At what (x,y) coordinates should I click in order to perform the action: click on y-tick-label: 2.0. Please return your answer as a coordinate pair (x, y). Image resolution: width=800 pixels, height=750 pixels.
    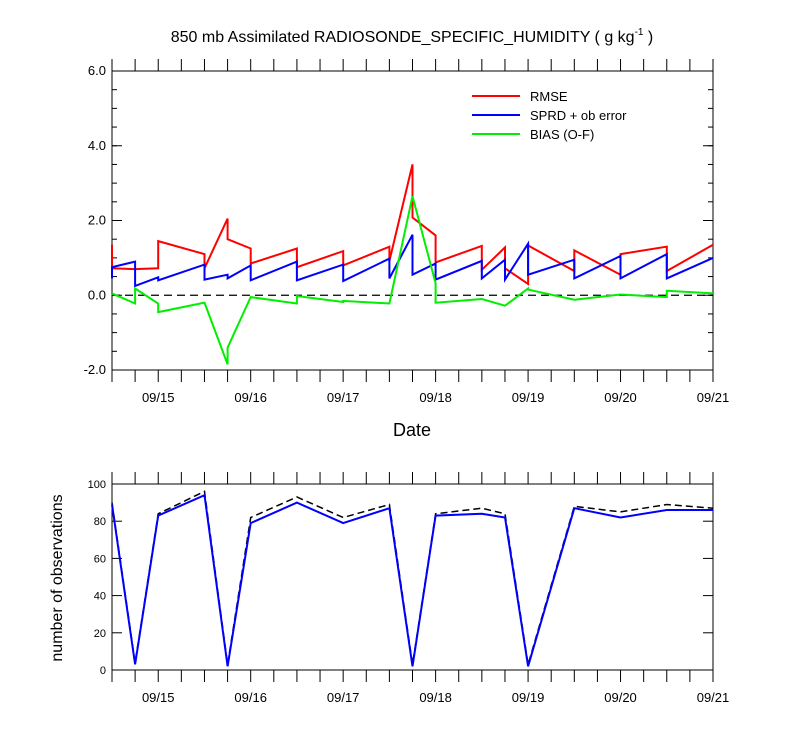
    Looking at the image, I should click on (97, 220).